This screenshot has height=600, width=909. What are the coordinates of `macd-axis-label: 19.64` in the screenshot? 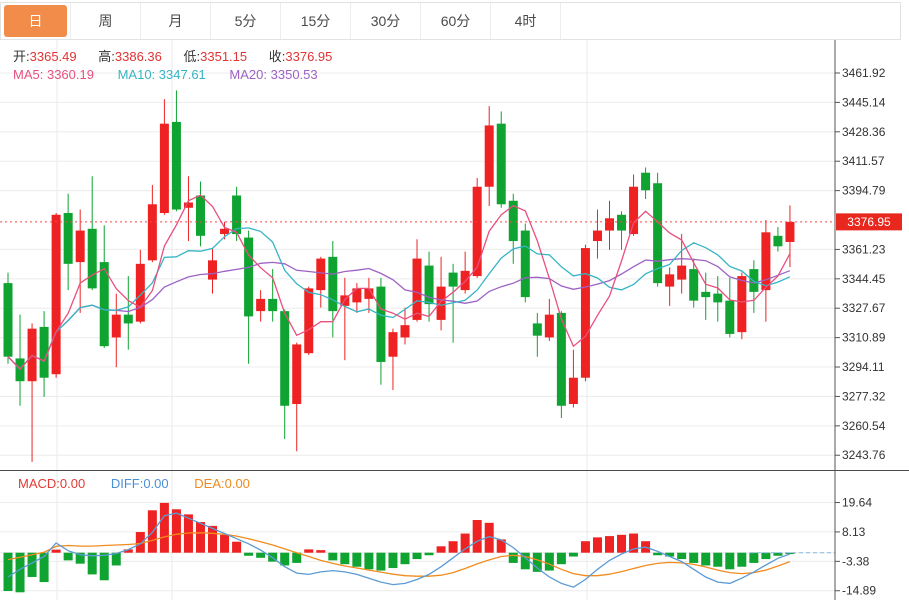 It's located at (857, 503).